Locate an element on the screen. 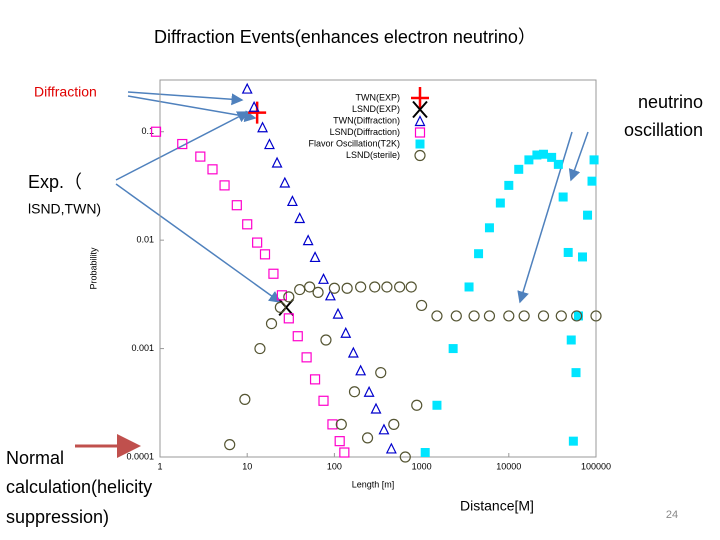 The width and height of the screenshot is (720, 540). exp-label: lSND,TWN) is located at coordinates (64, 209).